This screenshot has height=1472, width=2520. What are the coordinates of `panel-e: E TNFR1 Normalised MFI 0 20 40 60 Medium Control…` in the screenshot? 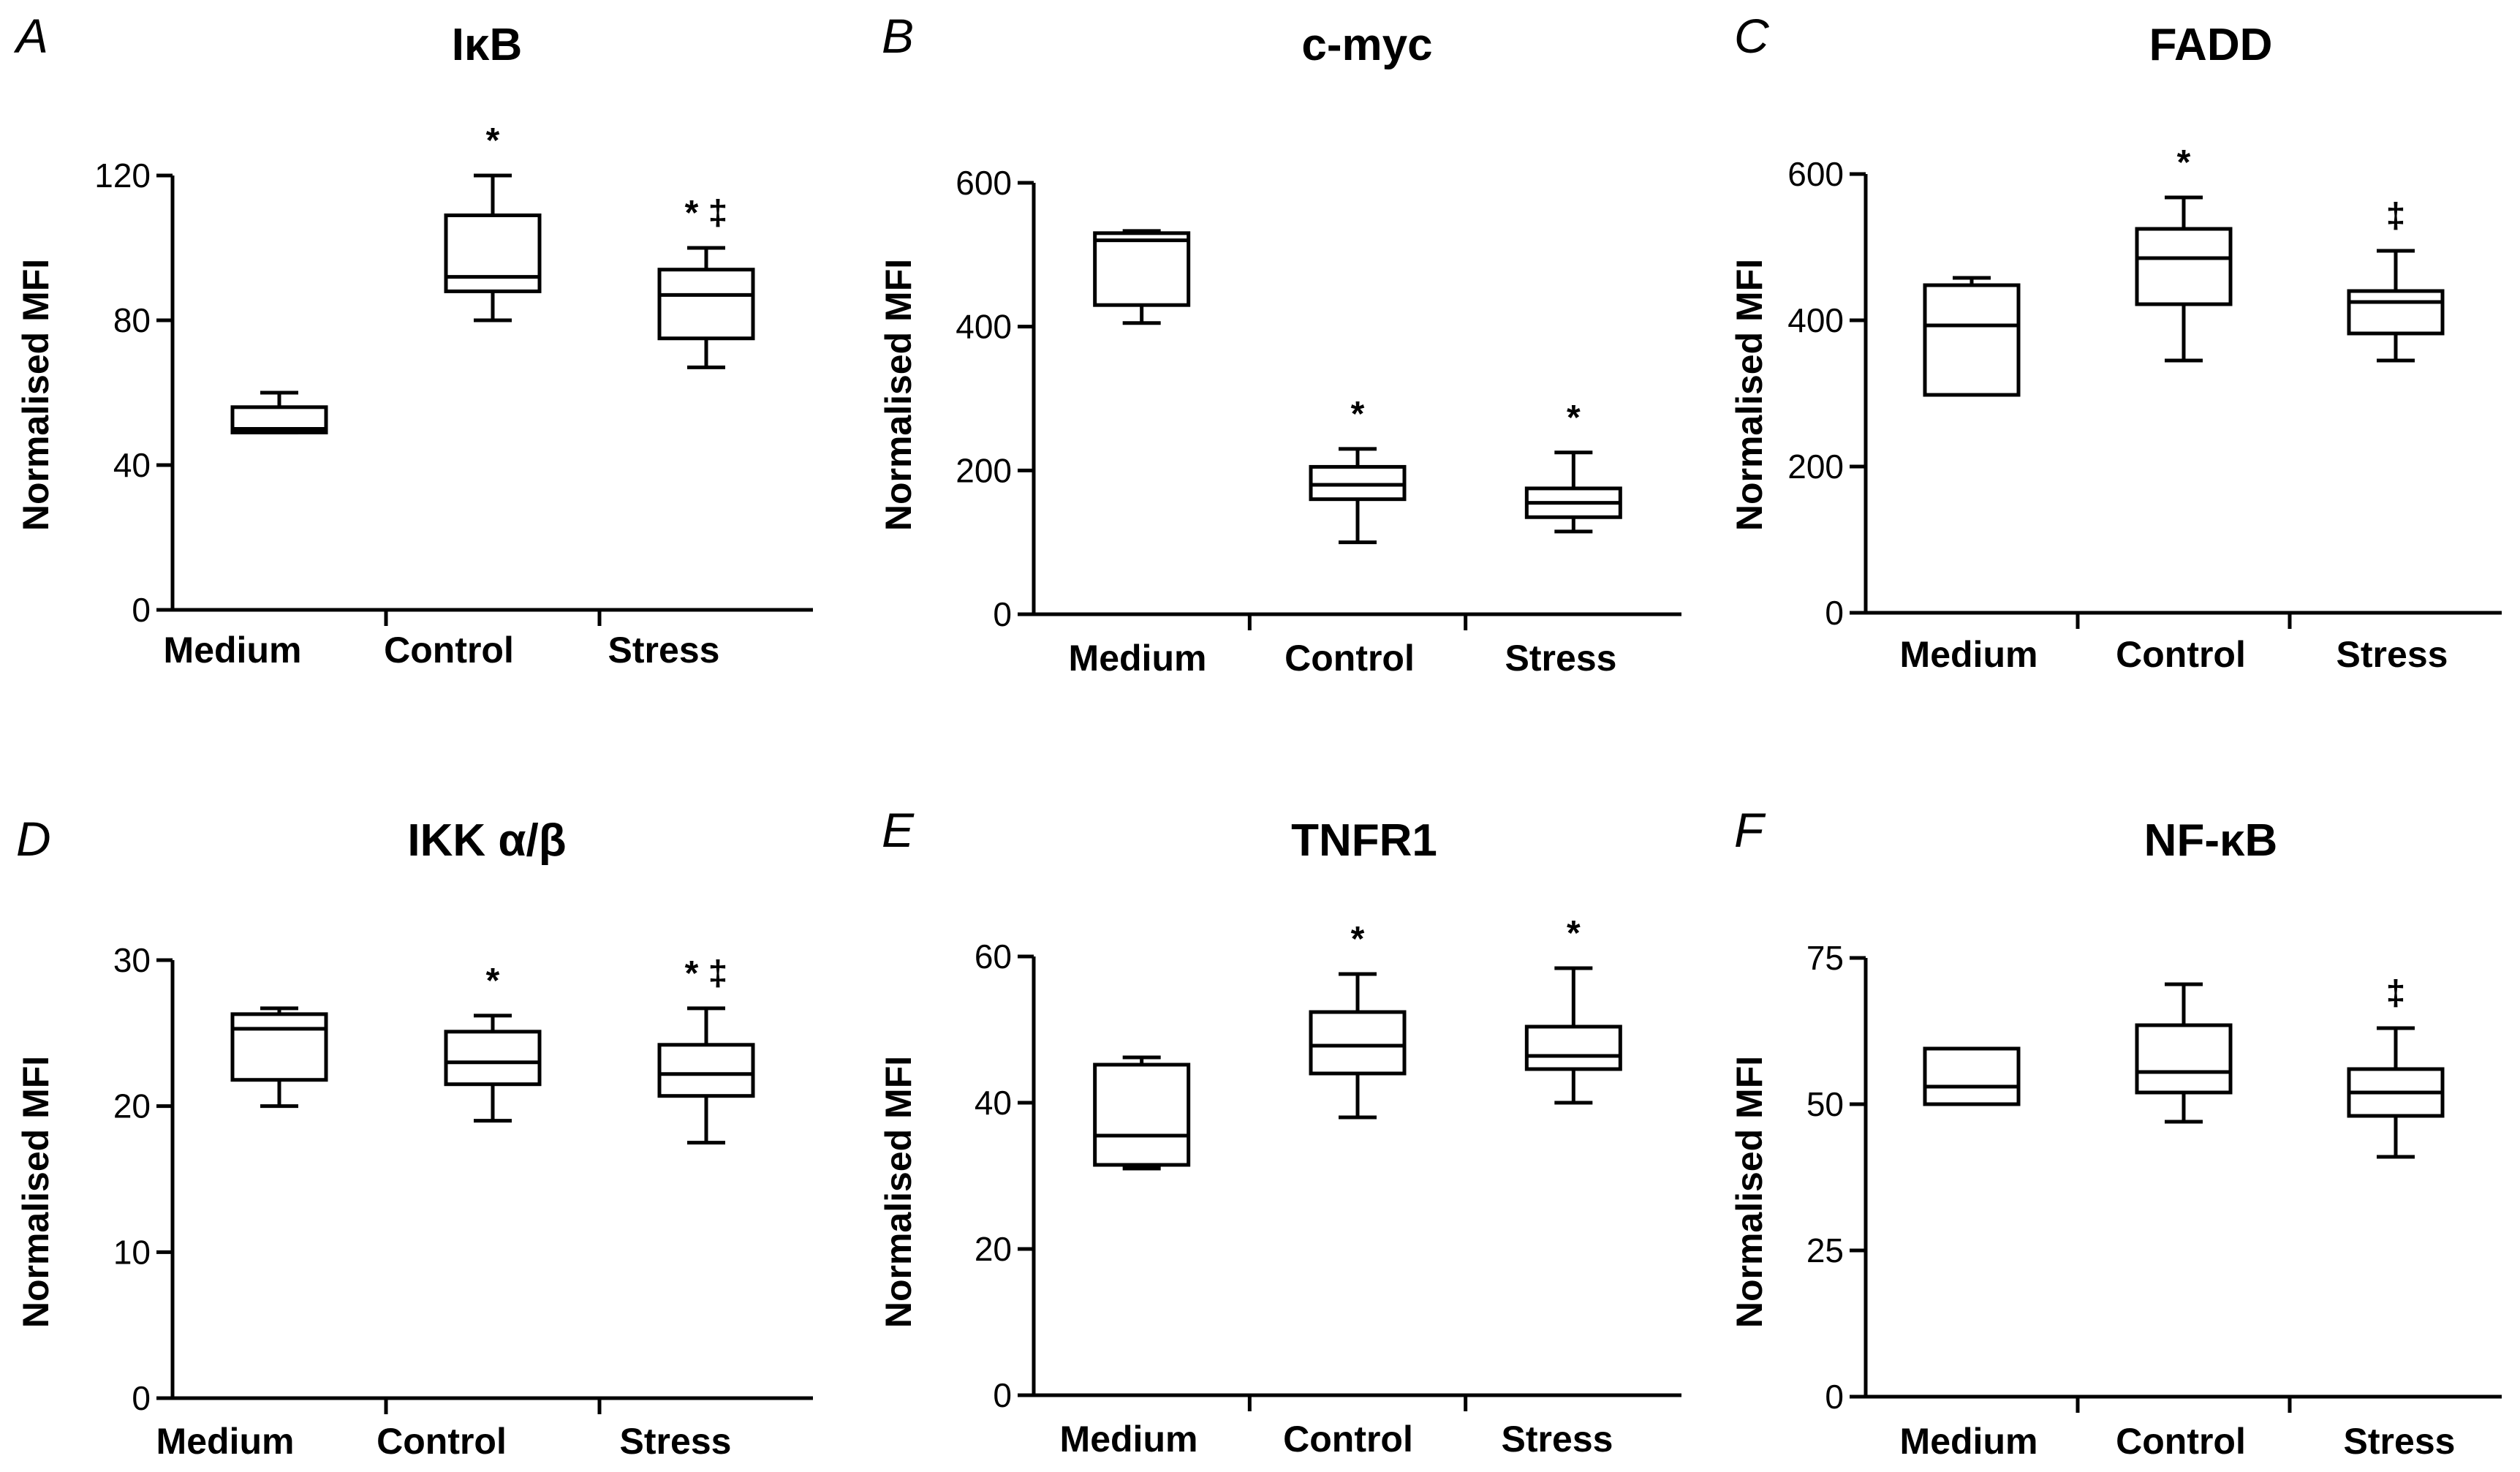 It's located at (1279, 1132).